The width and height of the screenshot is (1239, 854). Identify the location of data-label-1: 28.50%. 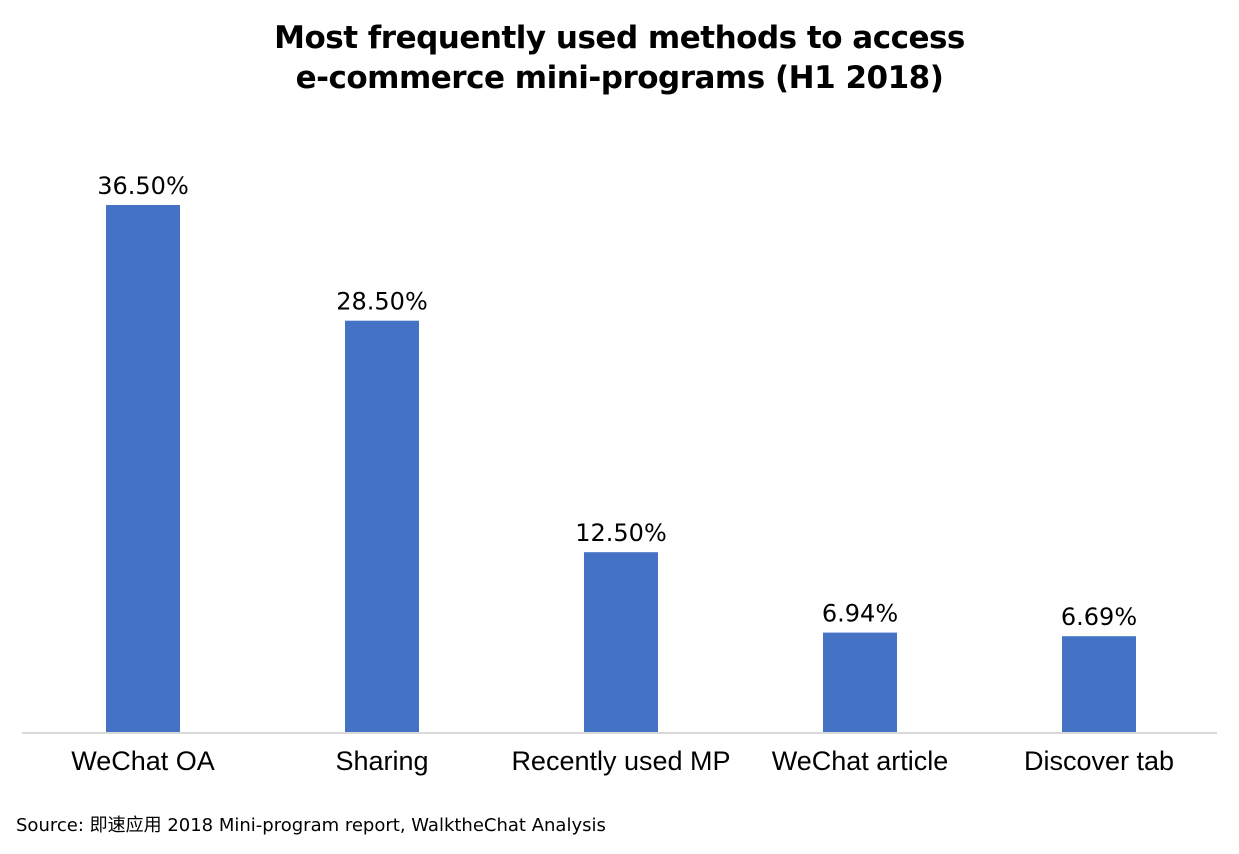
(382, 302).